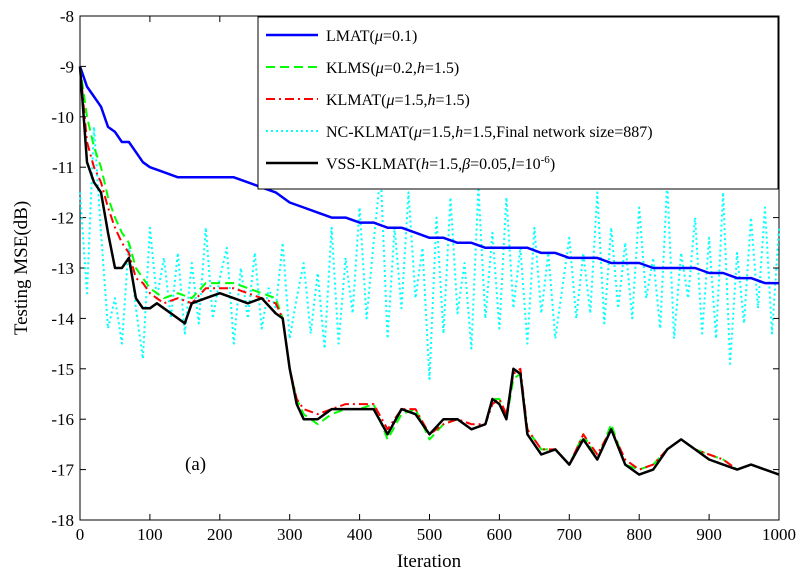  I want to click on y-tick-label: -17, so click(62, 470).